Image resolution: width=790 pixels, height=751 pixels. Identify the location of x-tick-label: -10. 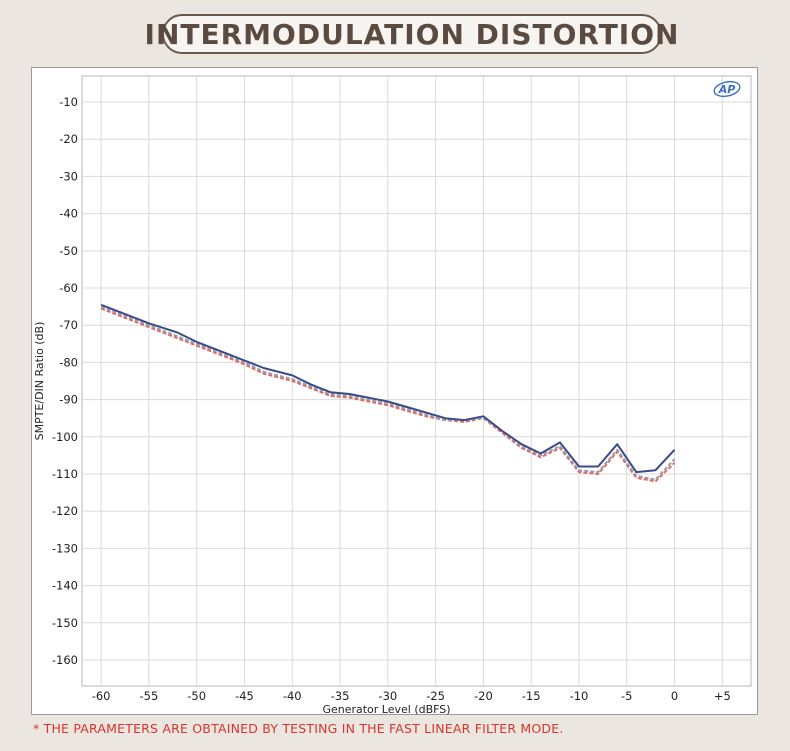
(579, 696).